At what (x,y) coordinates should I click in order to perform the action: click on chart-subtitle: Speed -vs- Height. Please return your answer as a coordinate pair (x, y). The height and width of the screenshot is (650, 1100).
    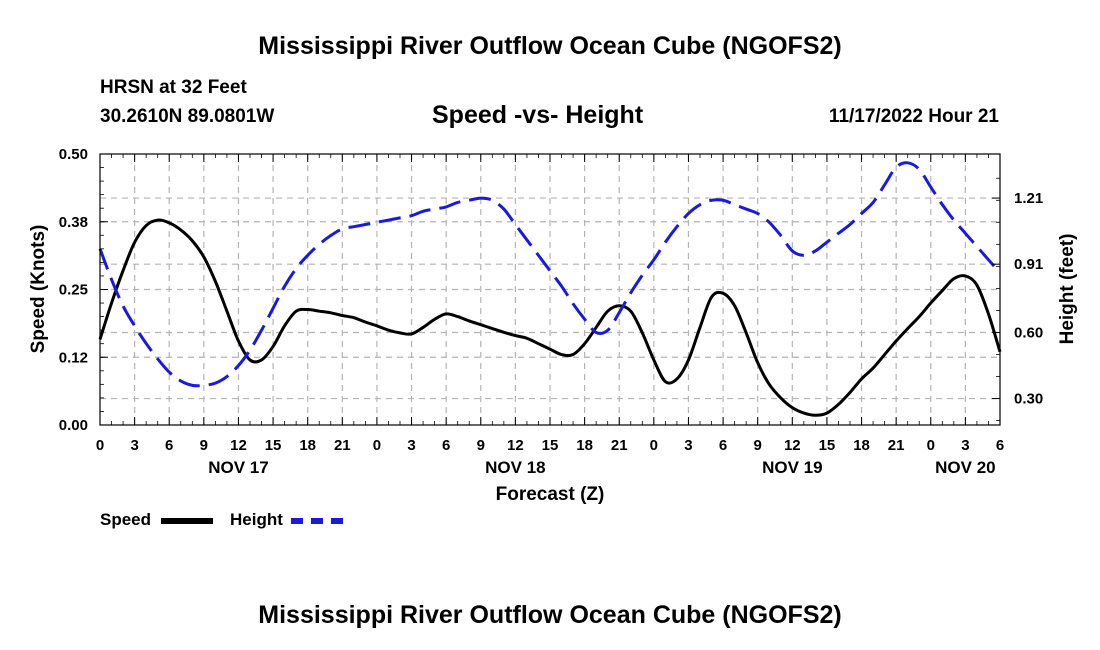
    Looking at the image, I should click on (538, 115).